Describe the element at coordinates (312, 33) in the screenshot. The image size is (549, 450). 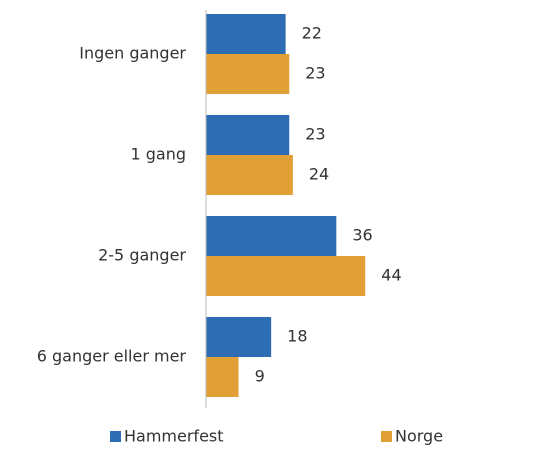
I see `value-label: 22` at that location.